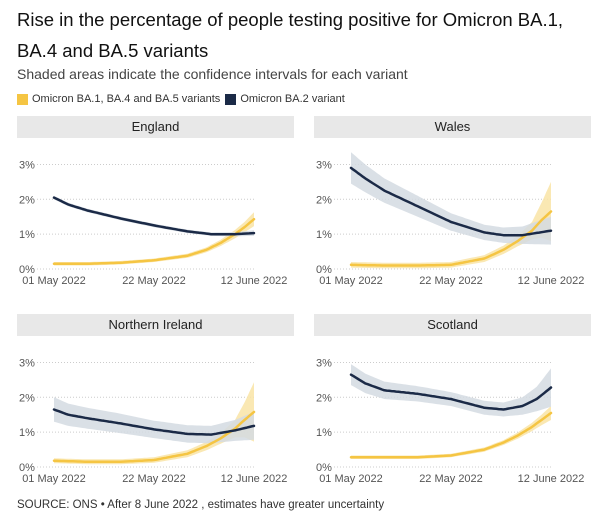 This screenshot has width=603, height=514. I want to click on legend-item-ba2: Omicron BA.2 variant, so click(285, 99).